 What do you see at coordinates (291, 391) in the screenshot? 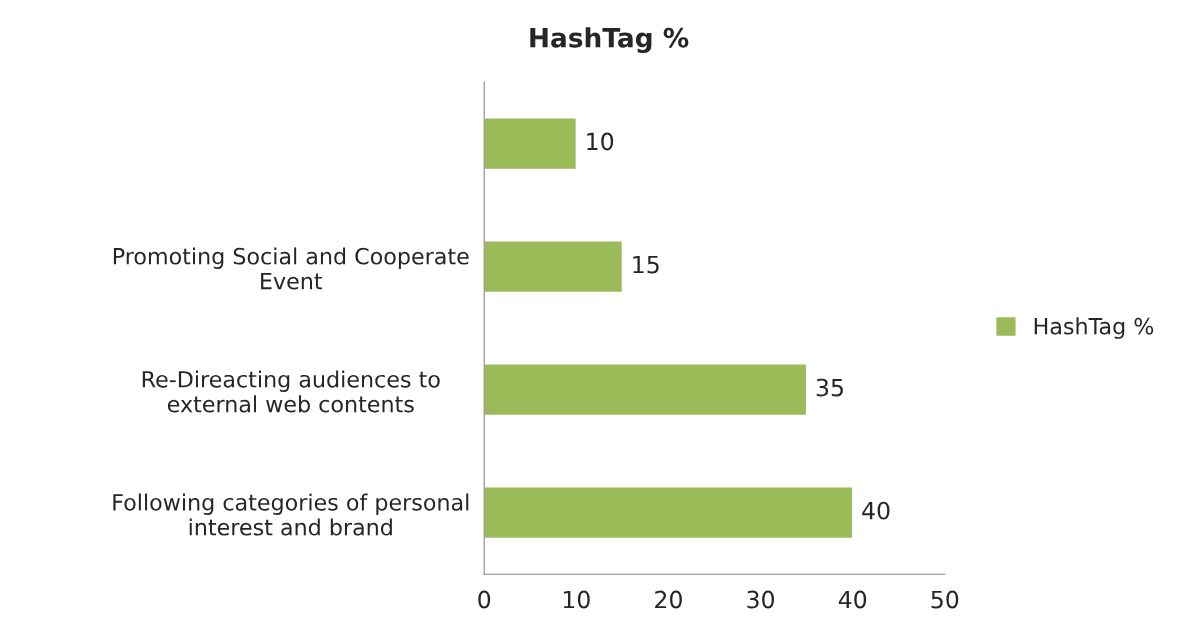
I see `y-tick-label: Re-Direacting audiences to external web contents` at bounding box center [291, 391].